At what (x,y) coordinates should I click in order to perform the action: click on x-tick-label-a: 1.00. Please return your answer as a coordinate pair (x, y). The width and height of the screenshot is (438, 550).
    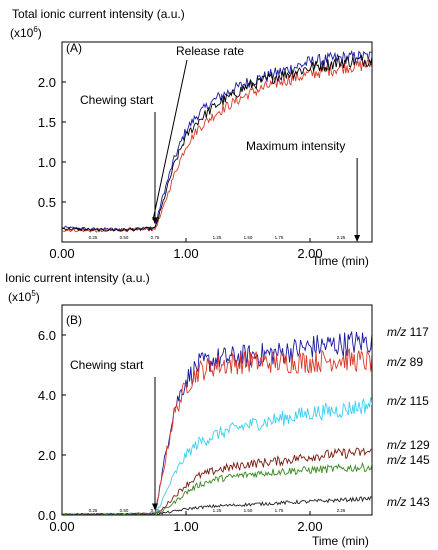
    Looking at the image, I should click on (185, 253).